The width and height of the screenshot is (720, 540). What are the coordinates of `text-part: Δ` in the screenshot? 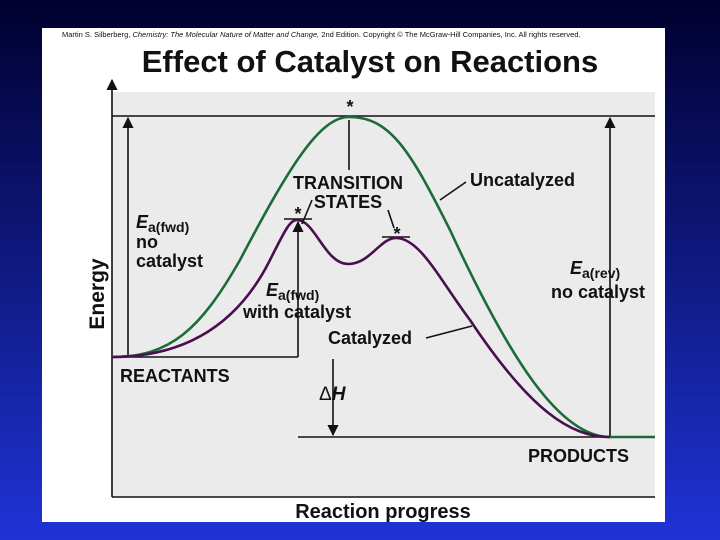 It's located at (325, 394).